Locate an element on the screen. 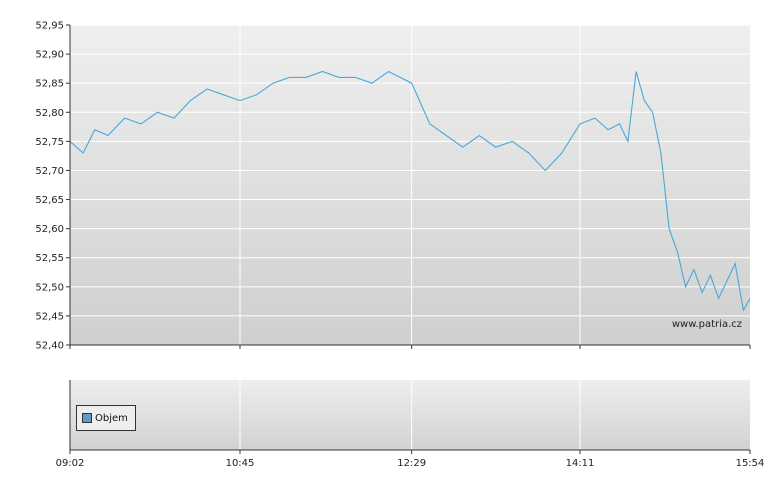 This screenshot has height=494, width=780. y-tick-label: 52,50 is located at coordinates (49, 287).